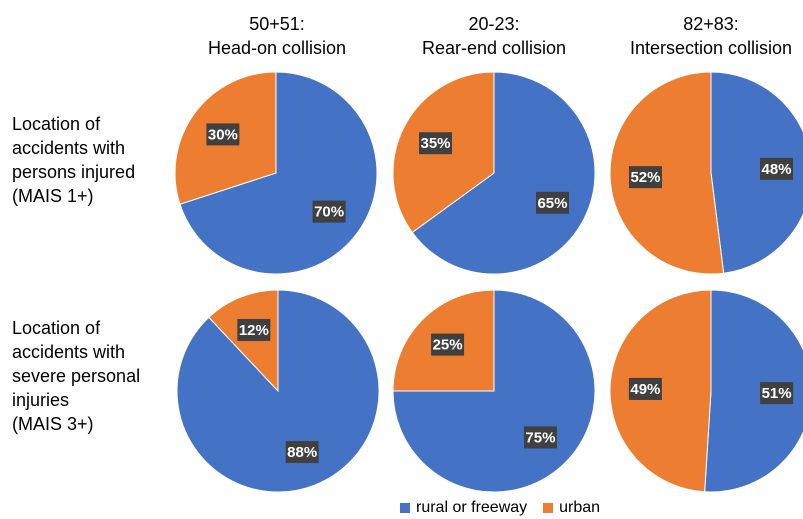  What do you see at coordinates (711, 48) in the screenshot?
I see `column-title-name: Intersection collision` at bounding box center [711, 48].